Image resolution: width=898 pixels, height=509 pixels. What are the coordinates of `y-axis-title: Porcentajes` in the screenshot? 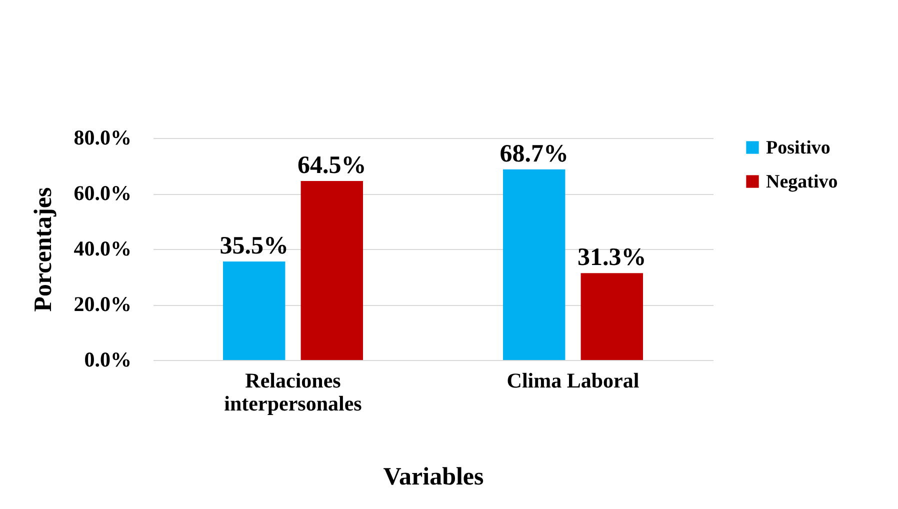 It's located at (43, 249).